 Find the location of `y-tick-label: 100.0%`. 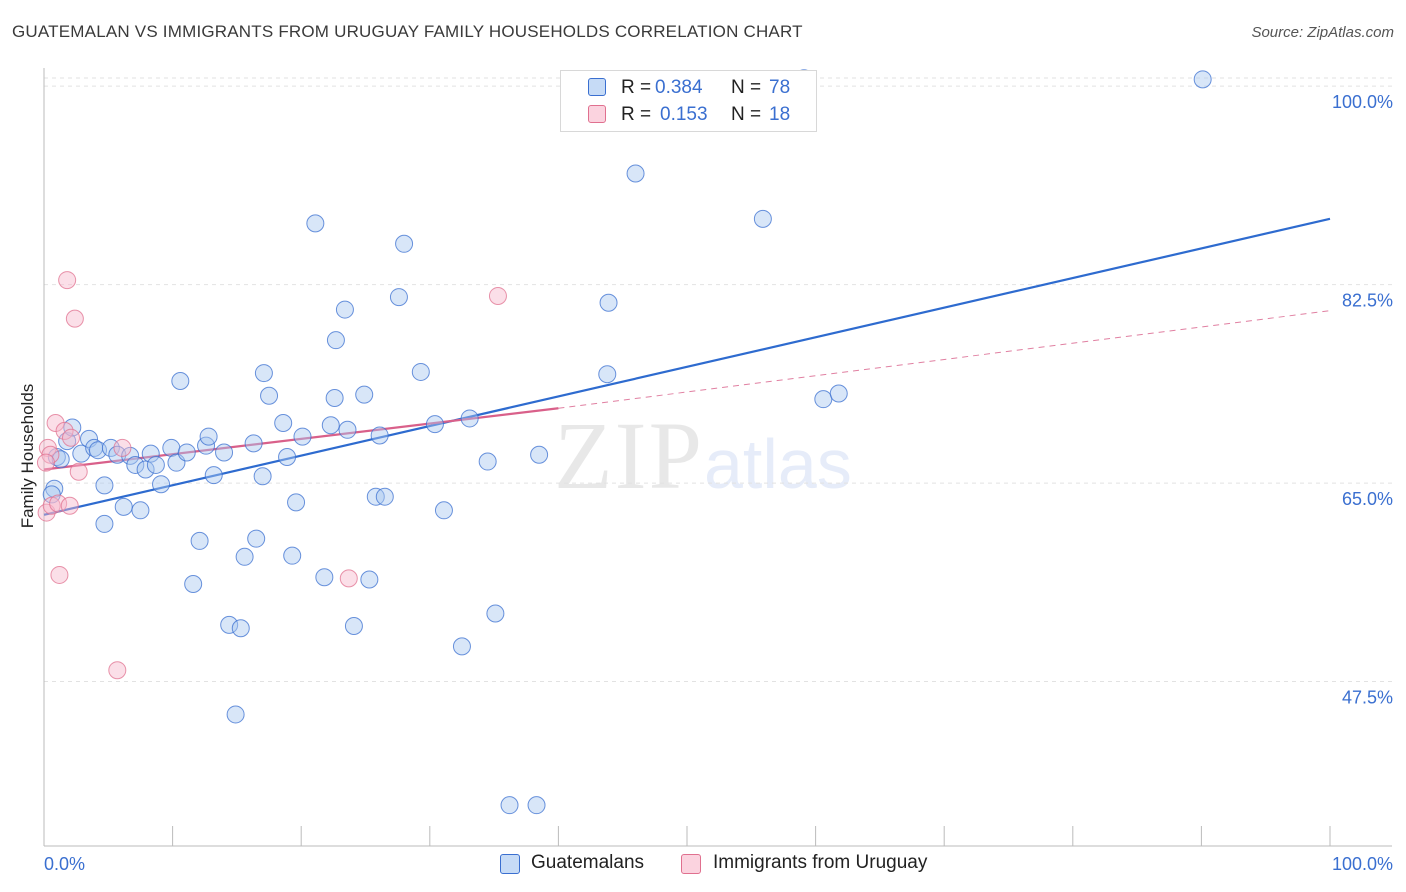

y-tick-label: 100.0% is located at coordinates (1362, 102).